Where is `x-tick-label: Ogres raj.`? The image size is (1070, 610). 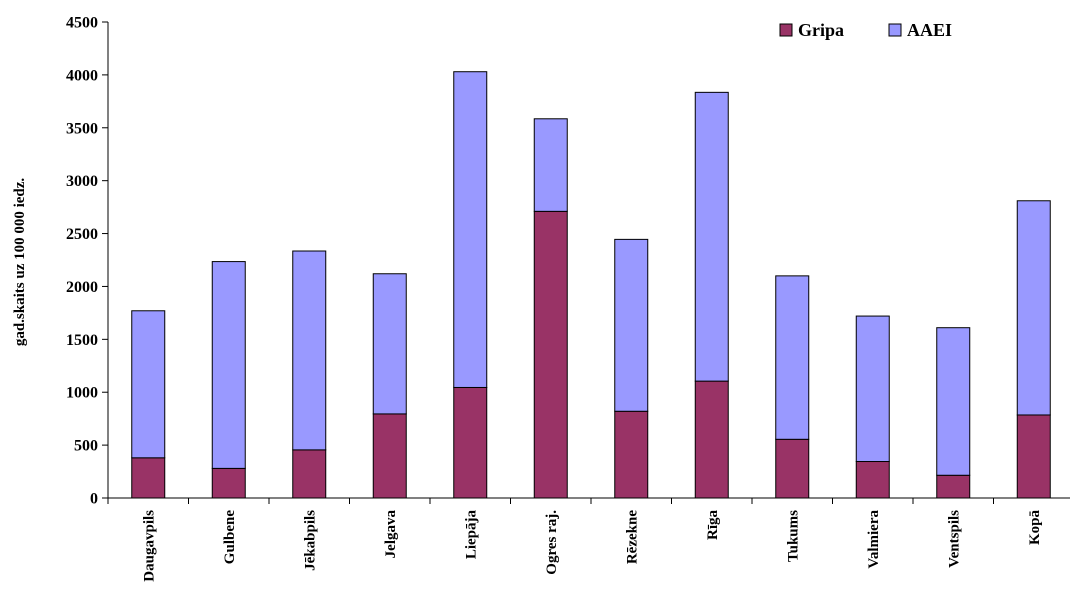
x-tick-label: Ogres raj. is located at coordinates (552, 542).